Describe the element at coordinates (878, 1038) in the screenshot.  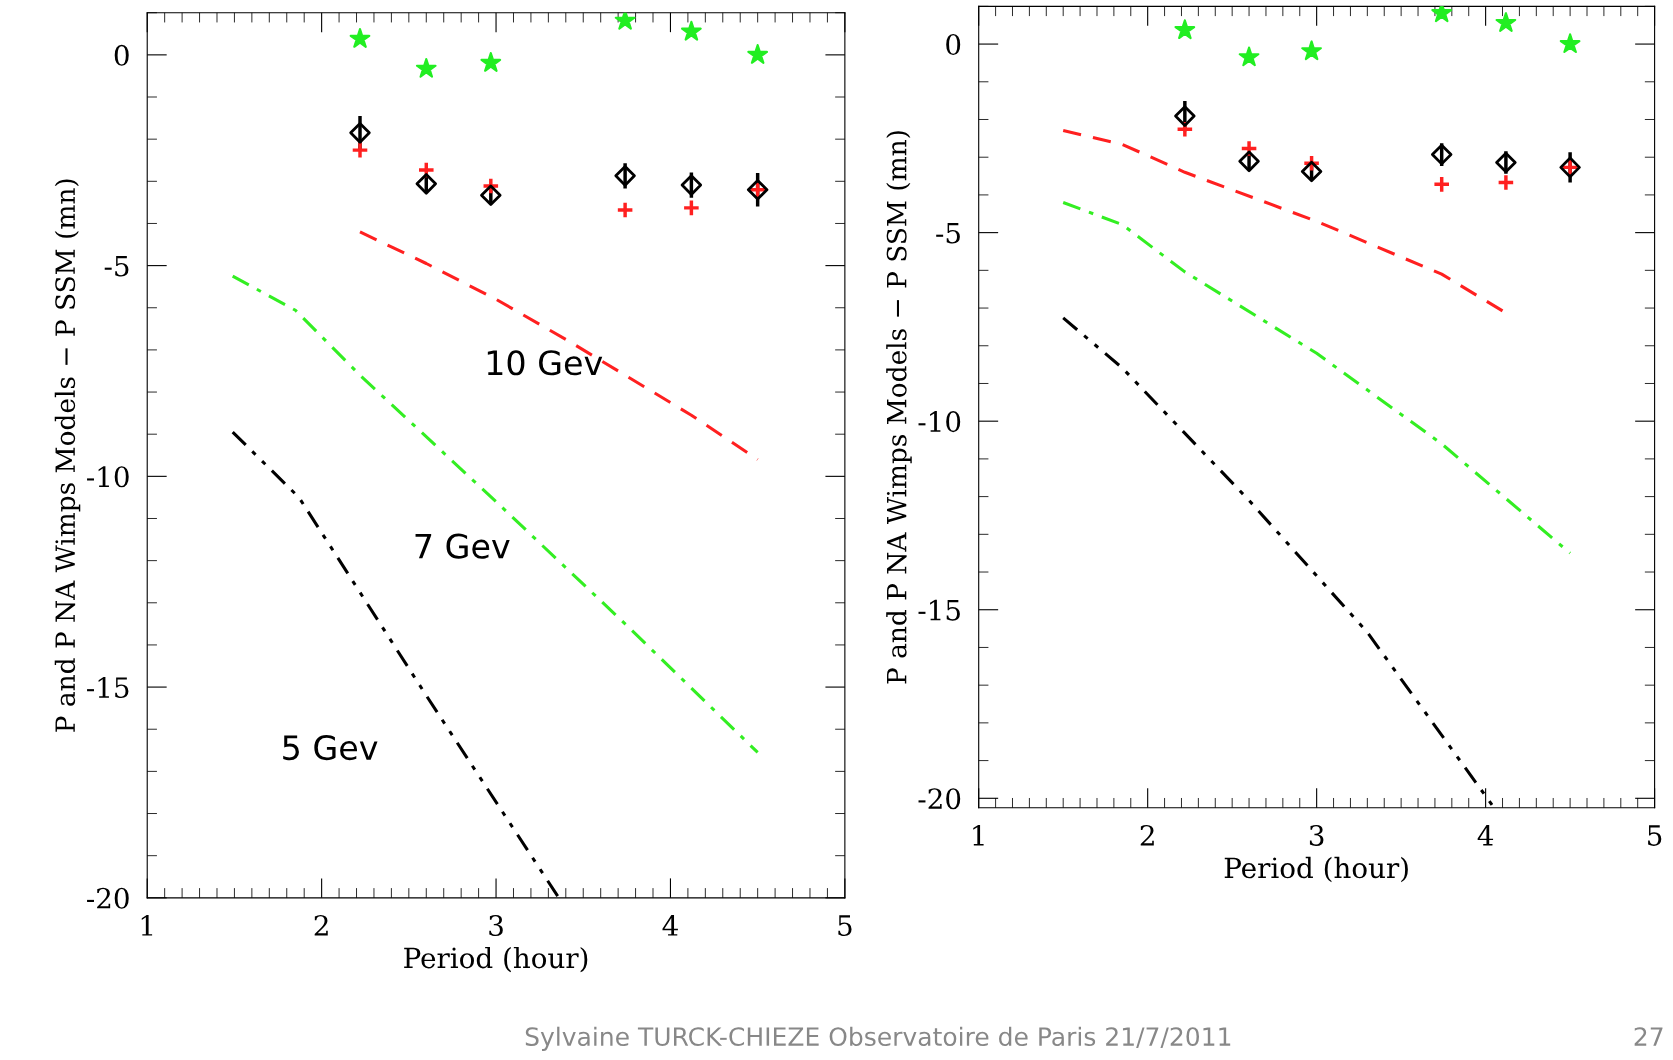
I see `text: Sylvaine TURCK-CHIEZE Observatoire de Paris 21/7/2011` at that location.